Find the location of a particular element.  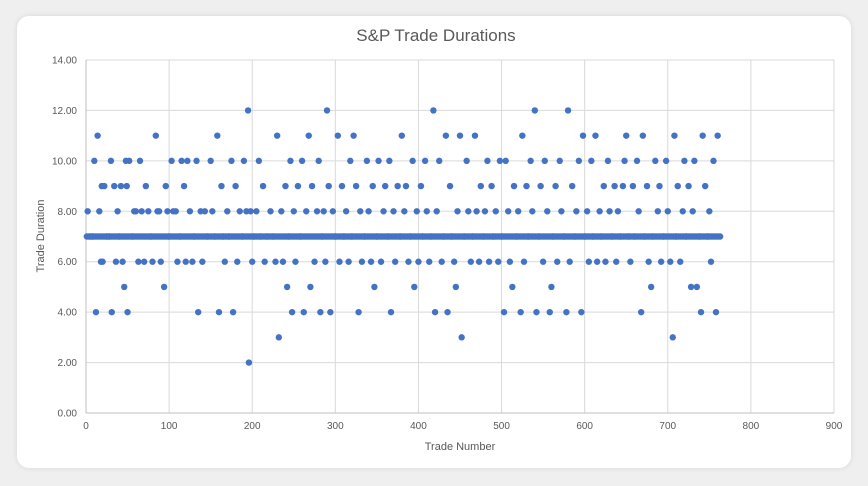

x-tick-labels: 0 100 200 300 400 500 600 700 800 900 is located at coordinates (463, 426).